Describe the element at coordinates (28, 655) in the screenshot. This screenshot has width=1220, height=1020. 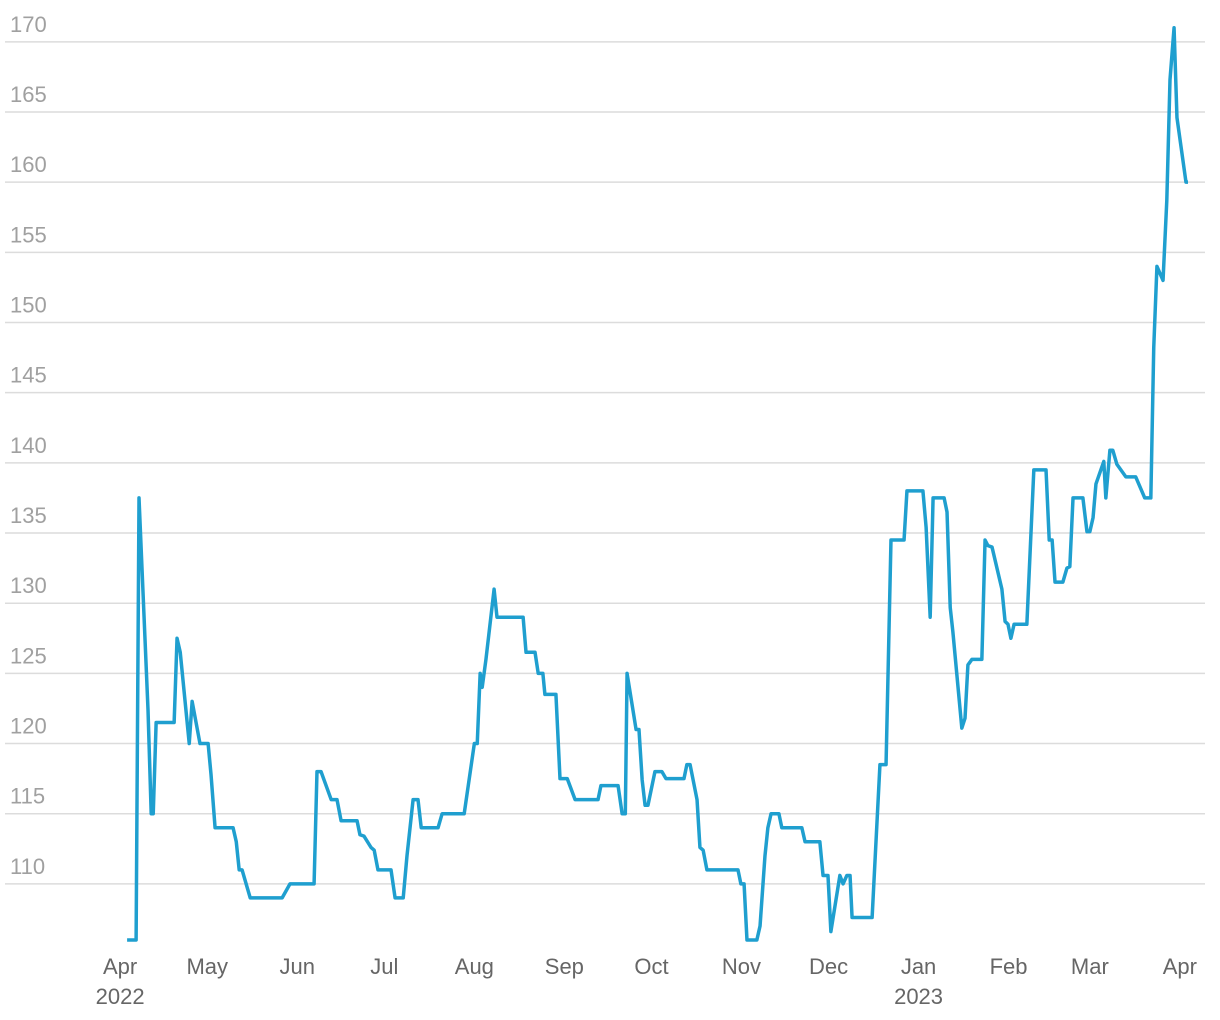
I see `y-tick-label: 125` at that location.